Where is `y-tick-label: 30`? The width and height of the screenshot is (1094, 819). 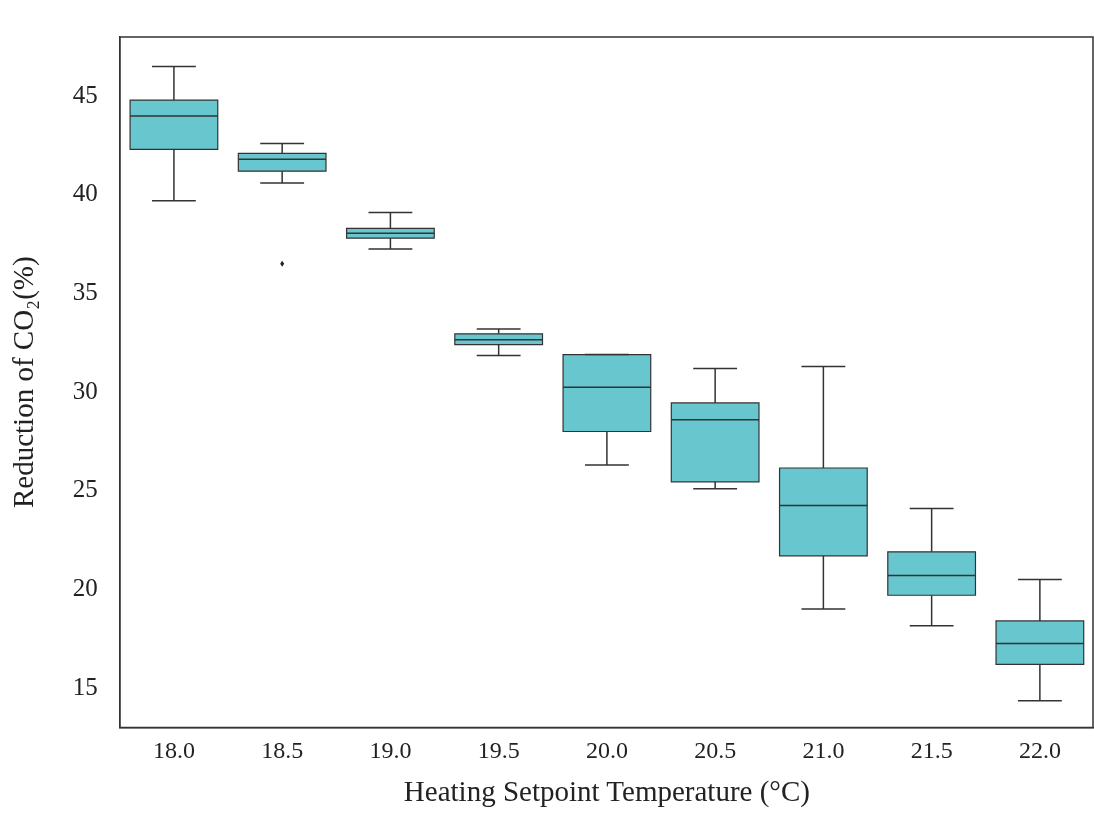
y-tick-label: 30 is located at coordinates (85, 390).